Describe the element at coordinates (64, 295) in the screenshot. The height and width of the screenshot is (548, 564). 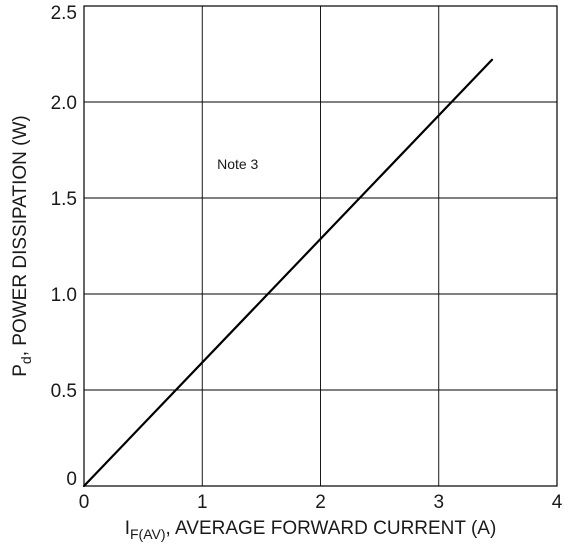
I see `y-tick-label: 1.0` at that location.